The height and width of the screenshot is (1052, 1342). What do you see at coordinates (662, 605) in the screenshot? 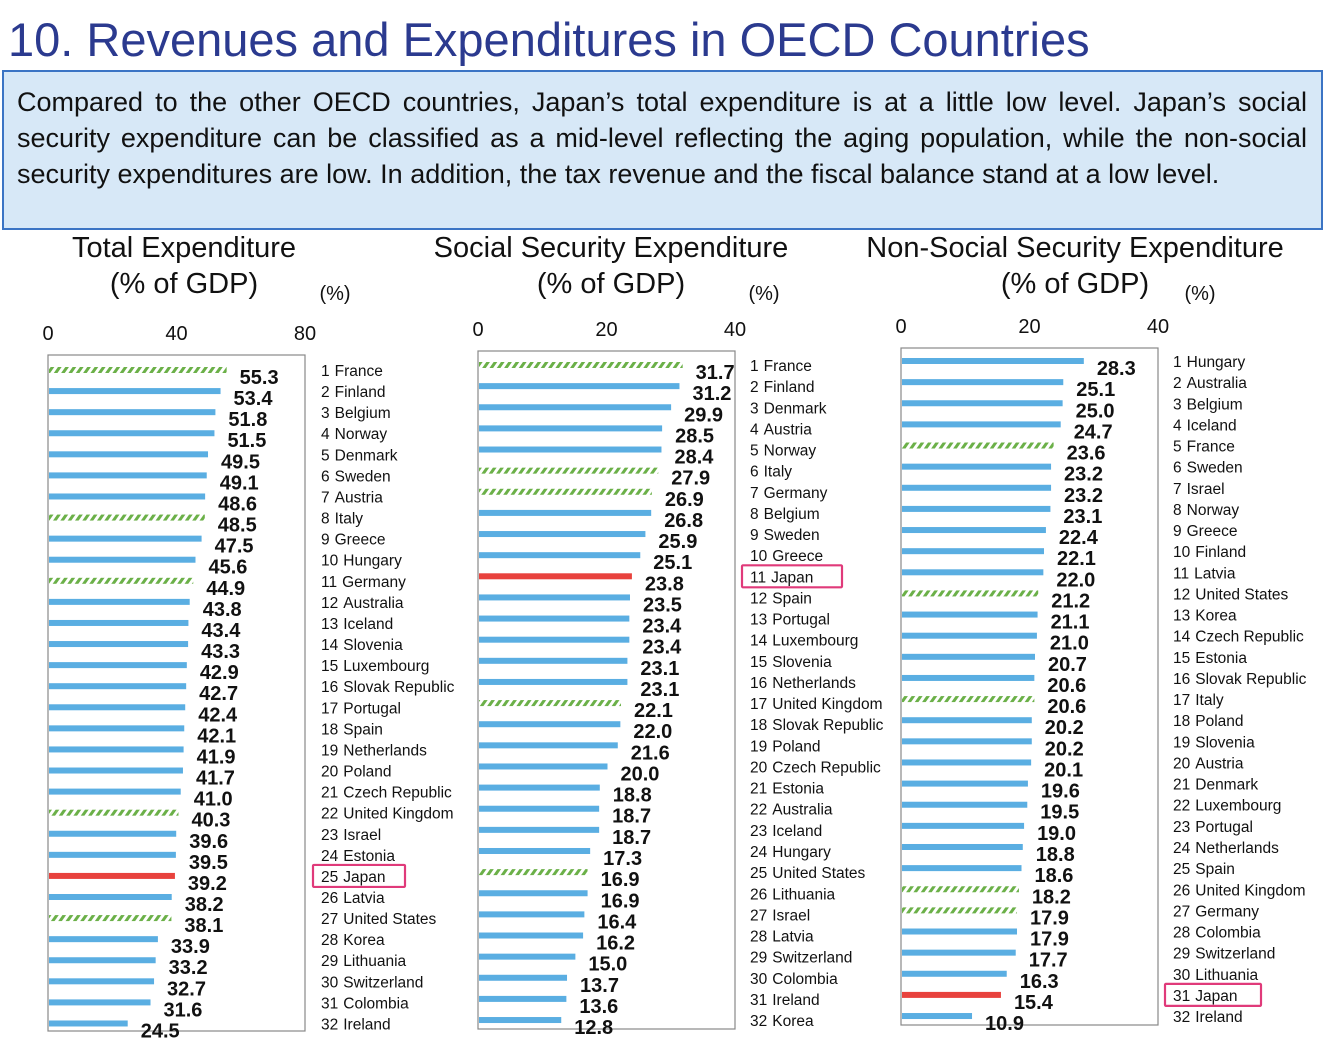
I see `value-label: 23.5` at bounding box center [662, 605].